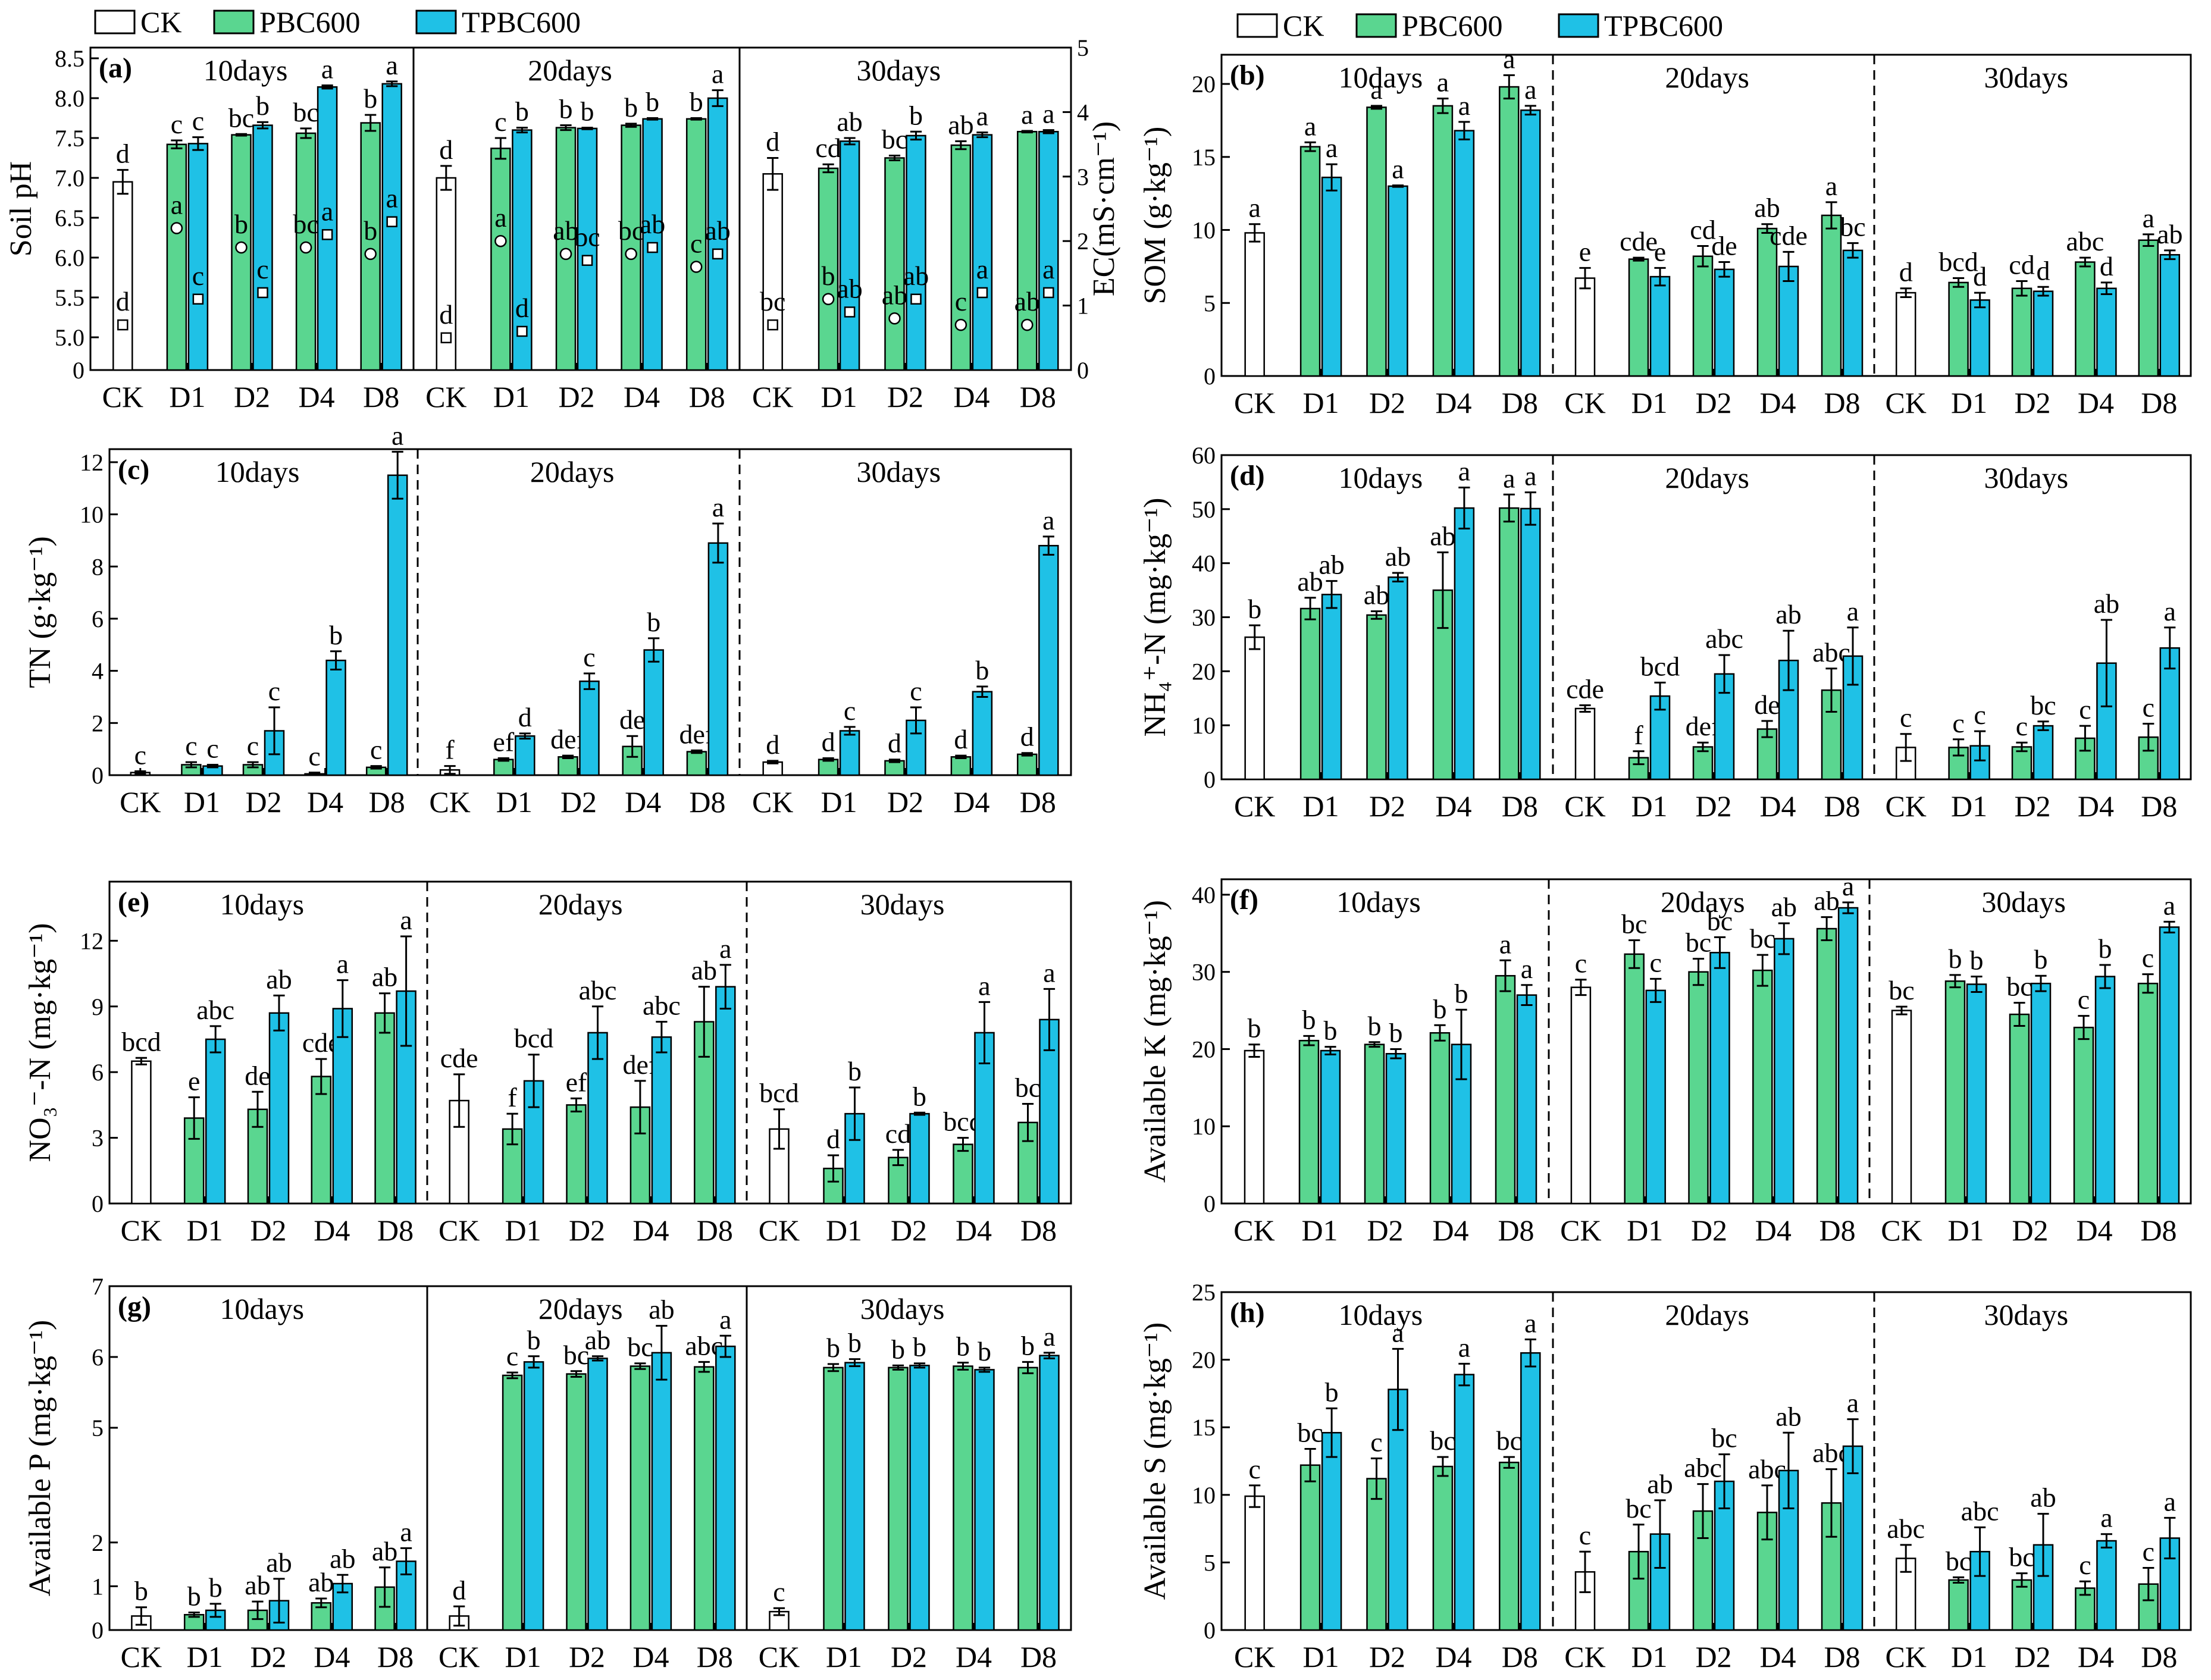  Describe the element at coordinates (115, 68) in the screenshot. I see `panel-label: (a)` at that location.